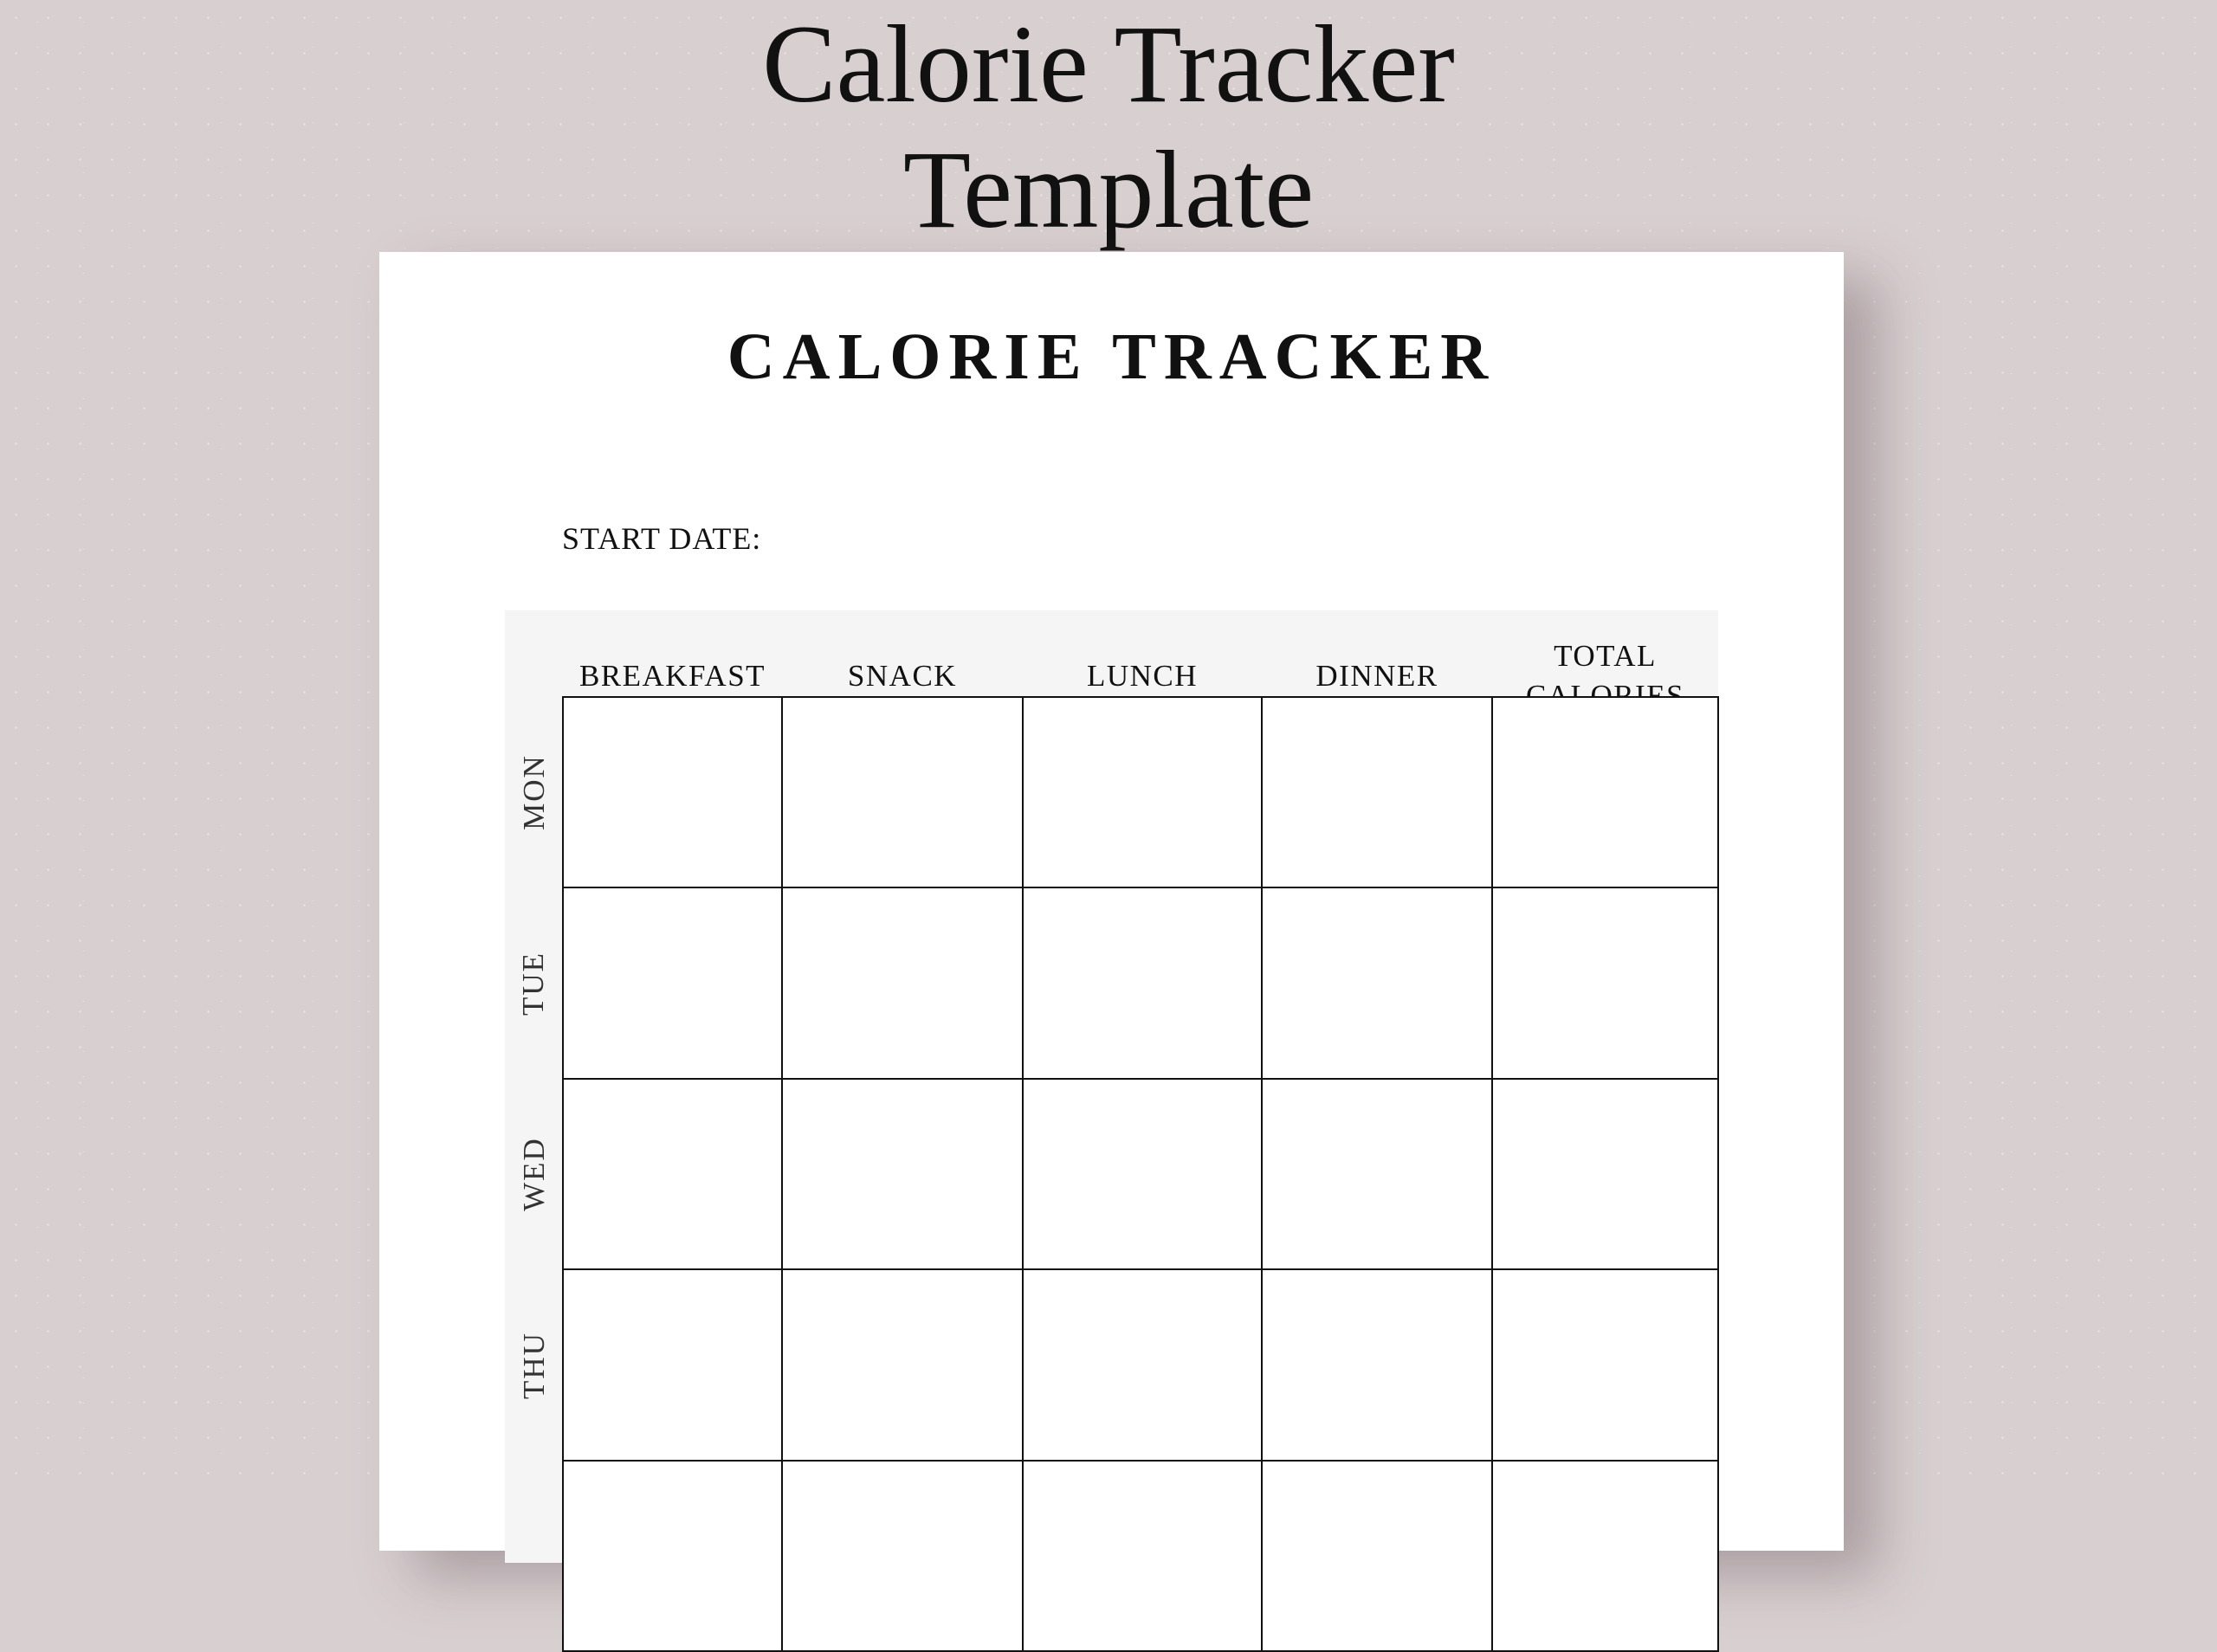 The image size is (2217, 1652). I want to click on day-text: TUE, so click(533, 984).